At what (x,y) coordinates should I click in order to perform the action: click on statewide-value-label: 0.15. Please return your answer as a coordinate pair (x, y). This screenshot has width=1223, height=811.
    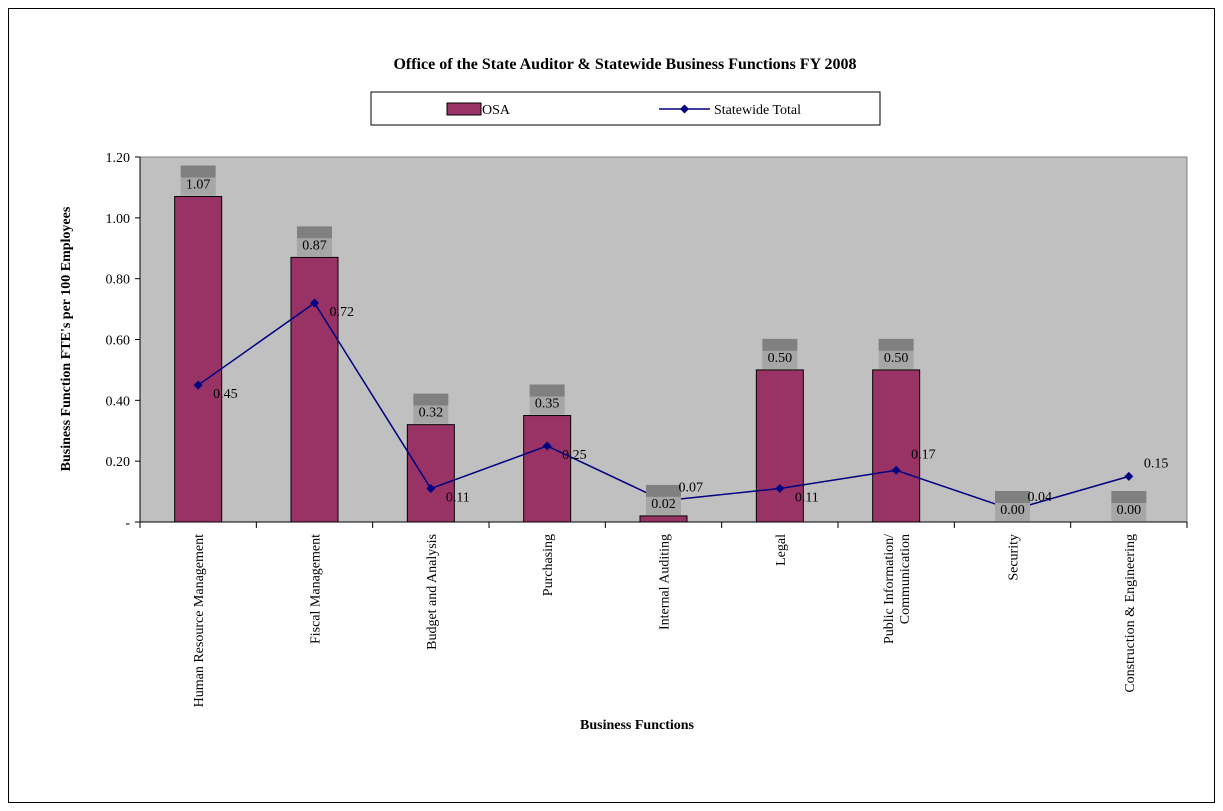
    Looking at the image, I should click on (1156, 463).